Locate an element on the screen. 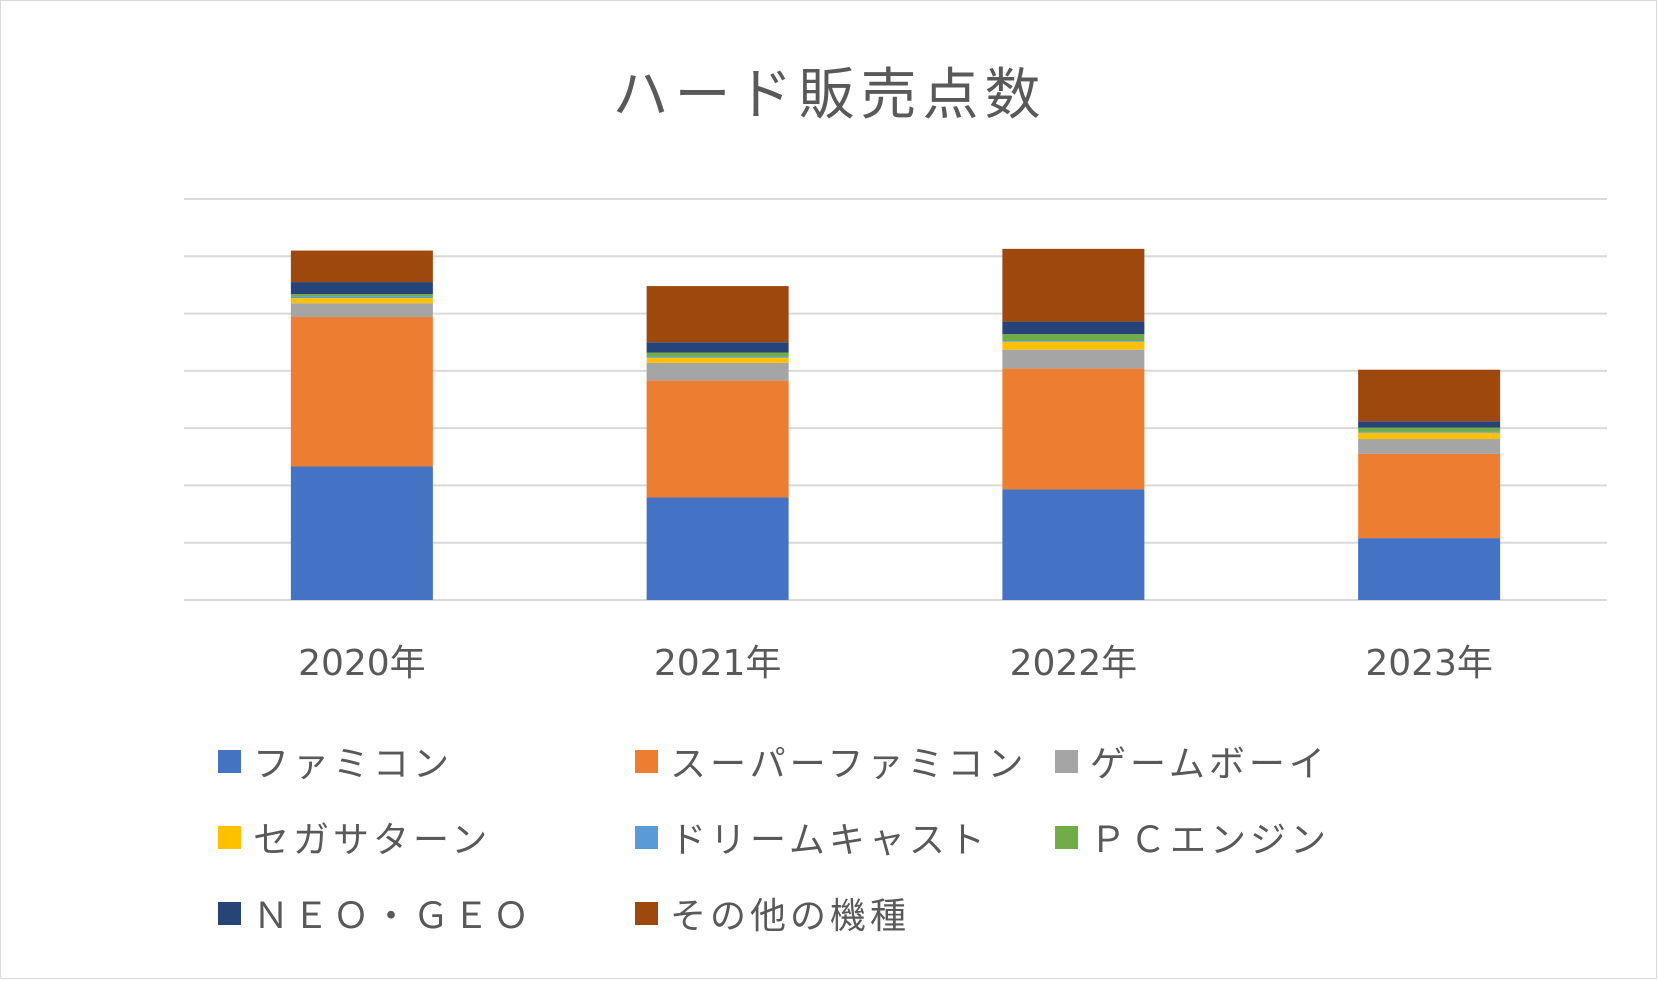  legend-label: ＮＥＯ・ＧＥＯ is located at coordinates (393, 916).